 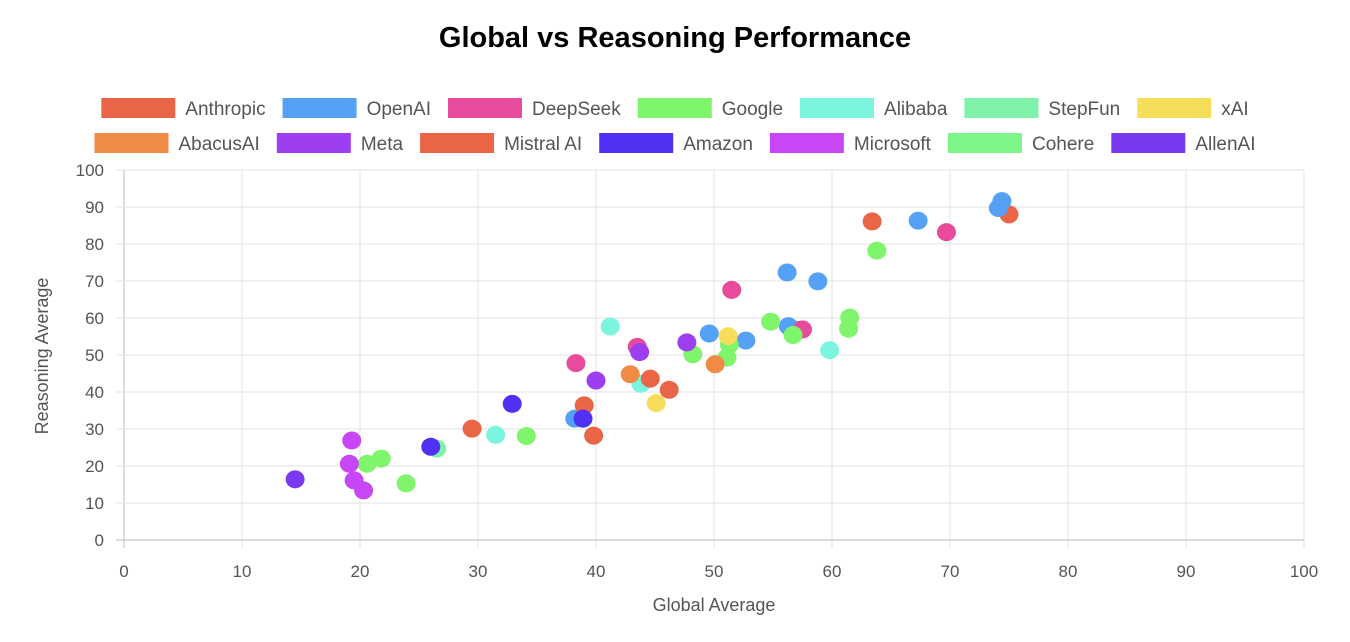 I want to click on legend-item: Amazon, so click(x=676, y=144).